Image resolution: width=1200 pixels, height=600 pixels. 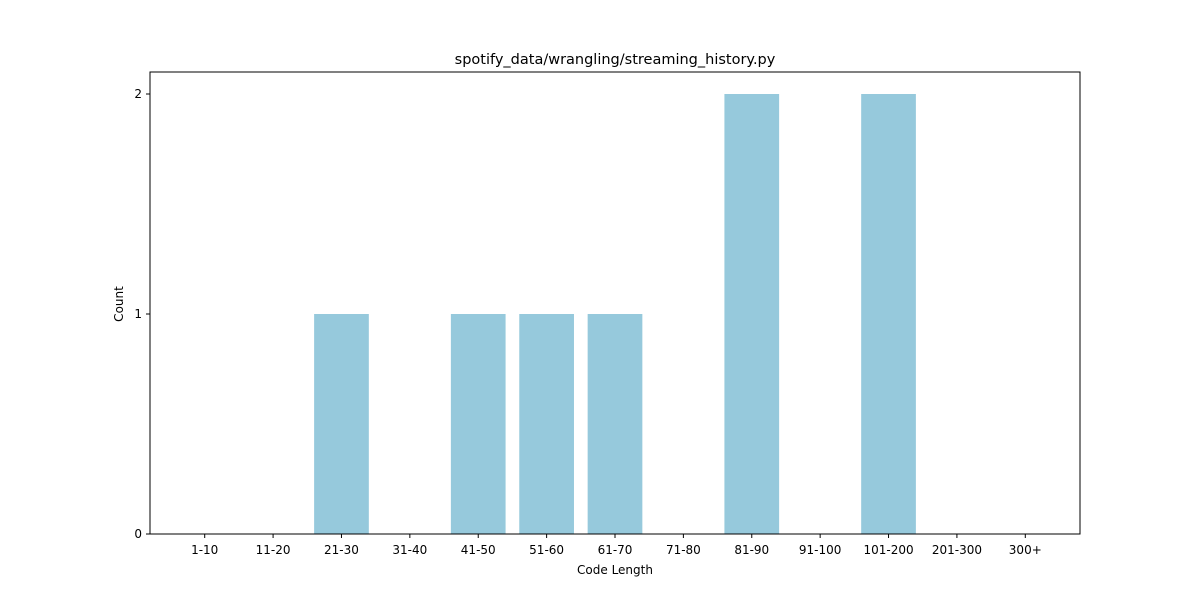 I want to click on x-tick-label: 41-50, so click(x=478, y=550).